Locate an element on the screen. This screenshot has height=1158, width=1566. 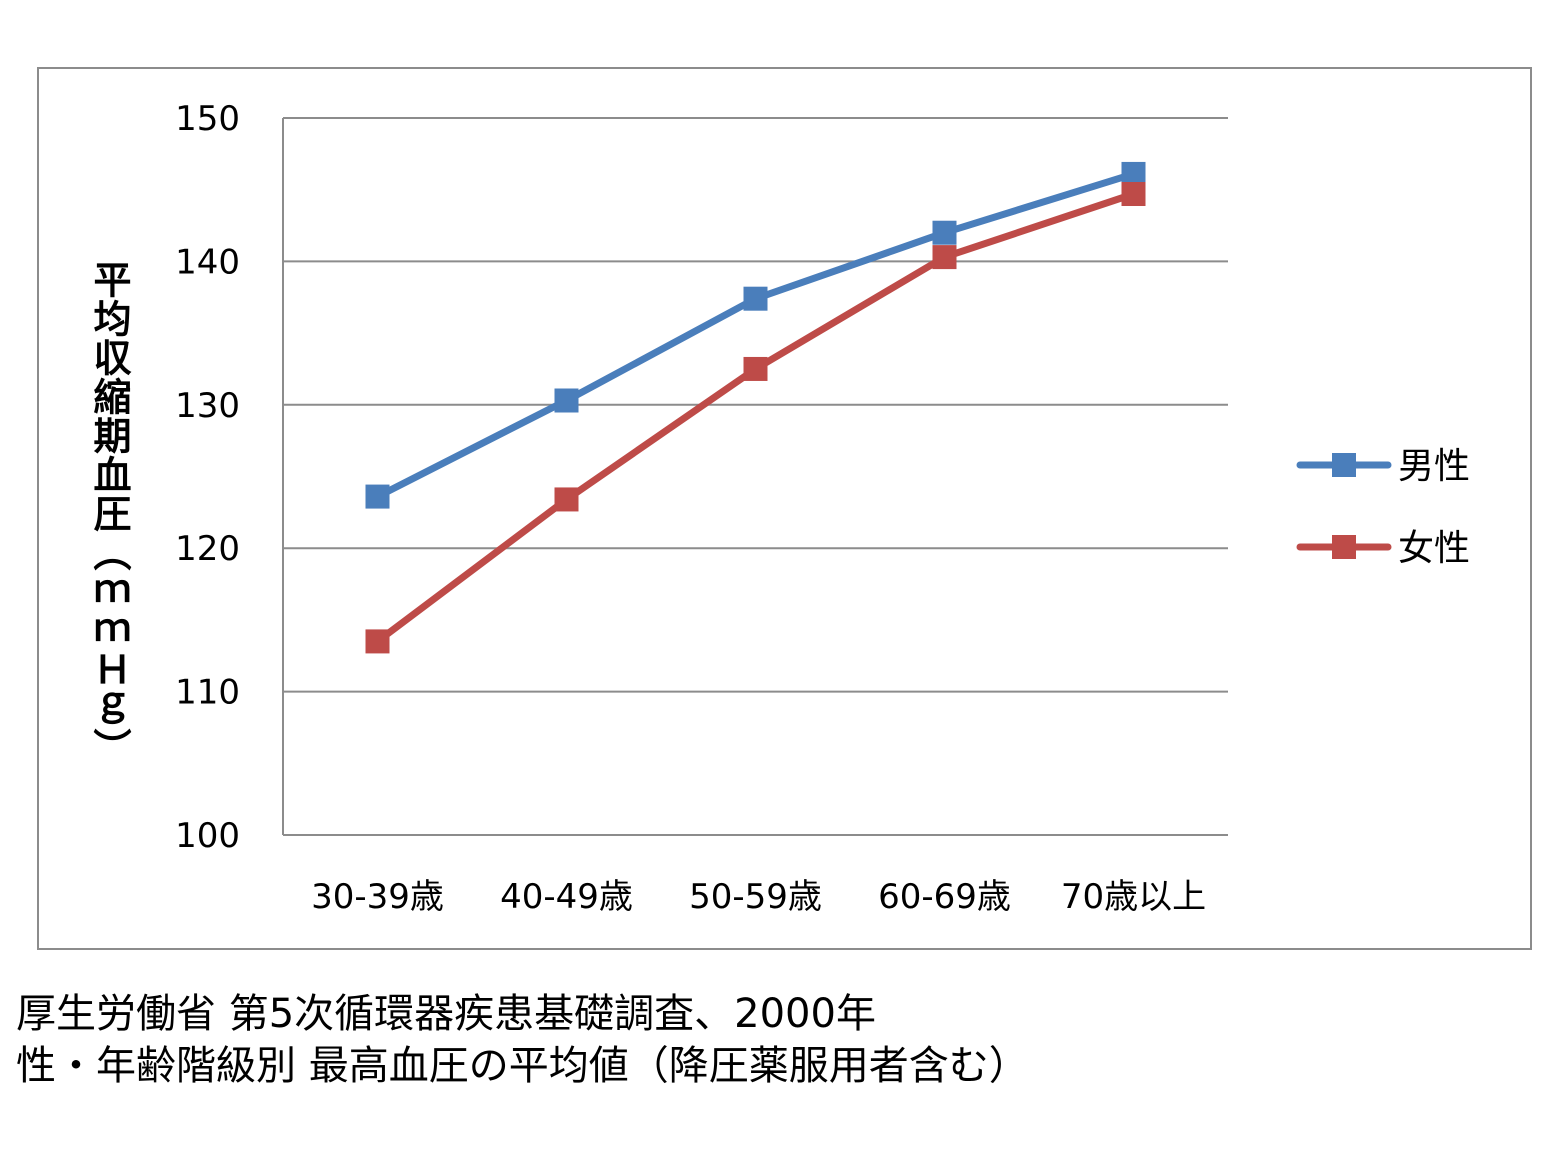
y-tick-label: 130 is located at coordinates (207, 406).